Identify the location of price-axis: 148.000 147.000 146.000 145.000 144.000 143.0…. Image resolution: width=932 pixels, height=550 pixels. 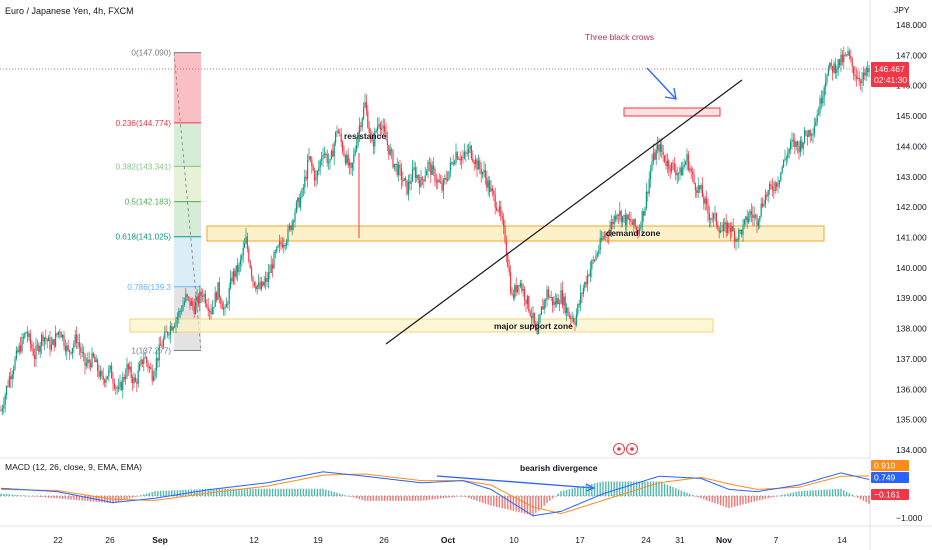
(911, 237).